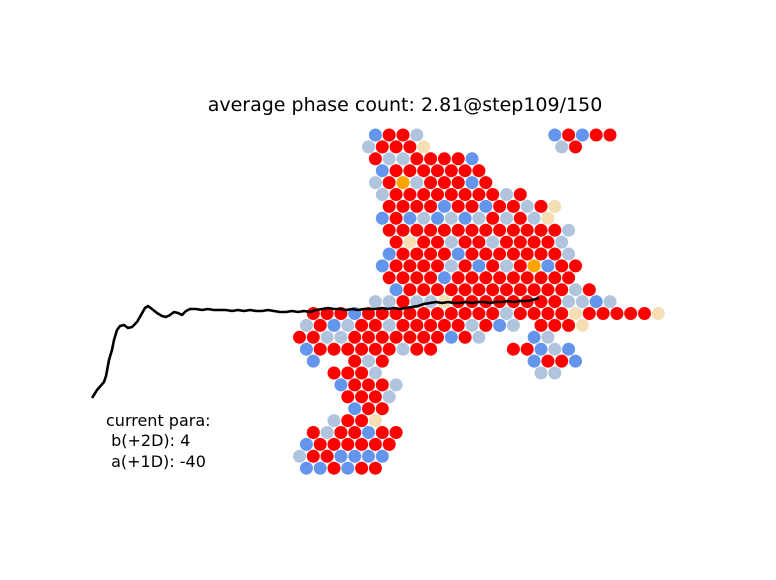 This screenshot has height=580, width=776. What do you see at coordinates (405, 105) in the screenshot?
I see `chart-title: average phase count: 2.81@step109/150` at bounding box center [405, 105].